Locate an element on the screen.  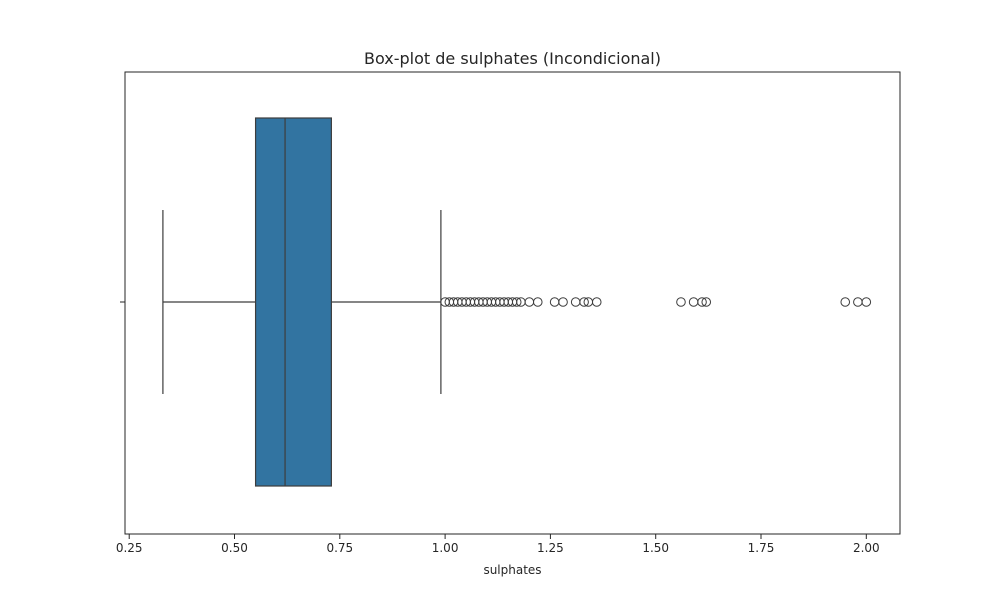
x-tick-label: 0.25 is located at coordinates (129, 548).